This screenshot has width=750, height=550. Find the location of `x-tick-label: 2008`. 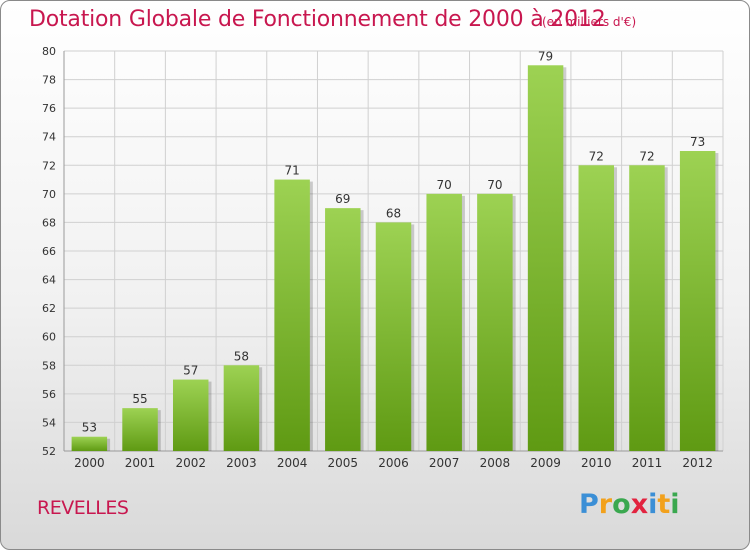

x-tick-label: 2008 is located at coordinates (495, 463).